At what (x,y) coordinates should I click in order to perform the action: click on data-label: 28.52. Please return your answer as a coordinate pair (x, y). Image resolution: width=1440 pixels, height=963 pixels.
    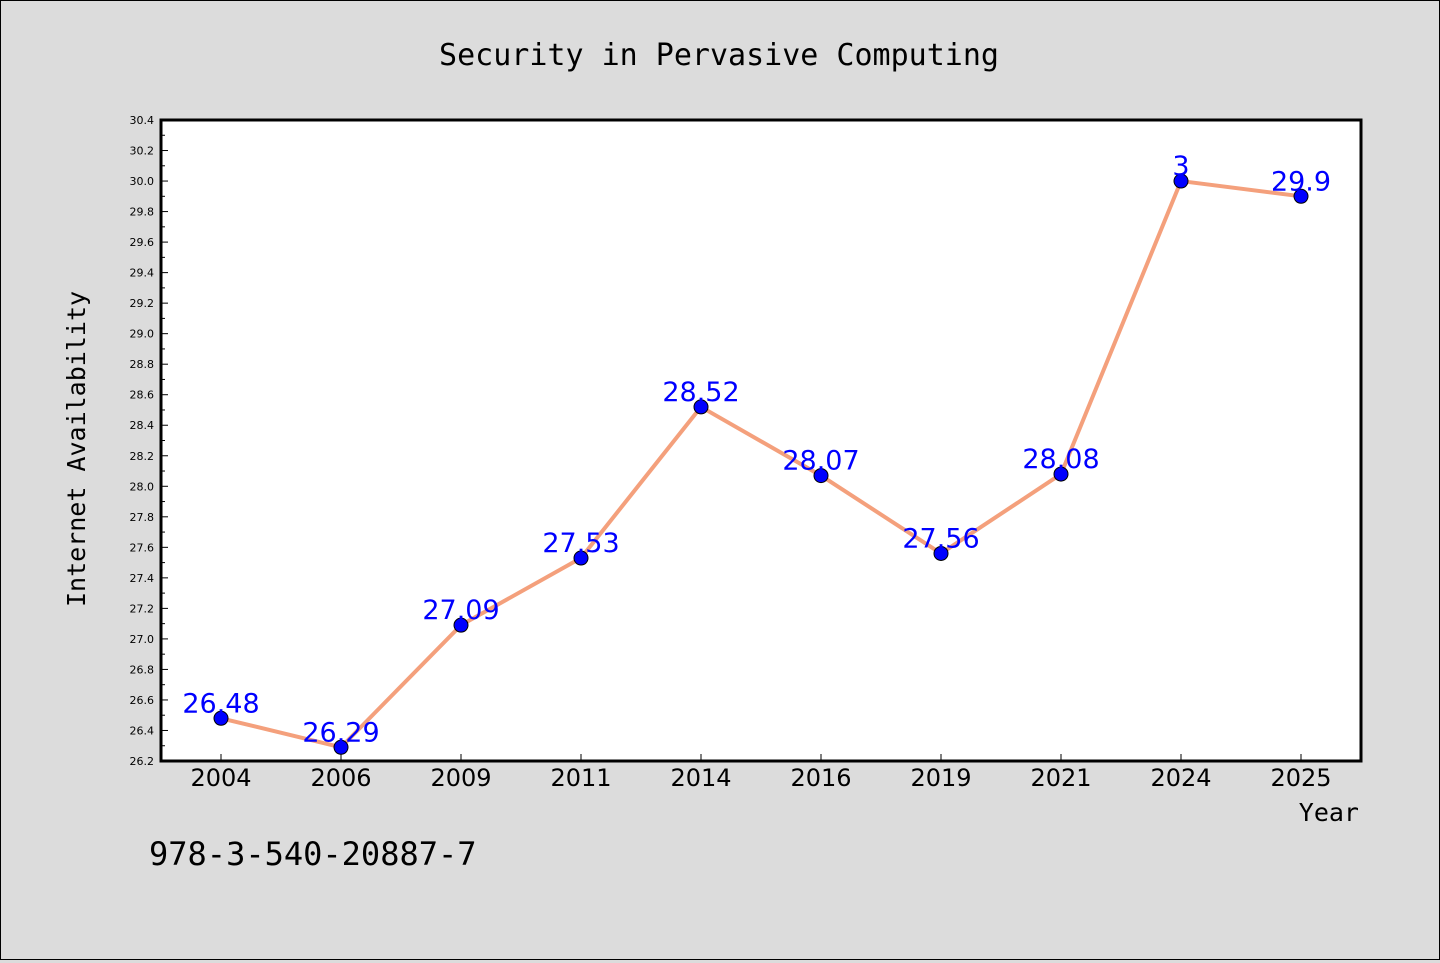
    Looking at the image, I should click on (700, 392).